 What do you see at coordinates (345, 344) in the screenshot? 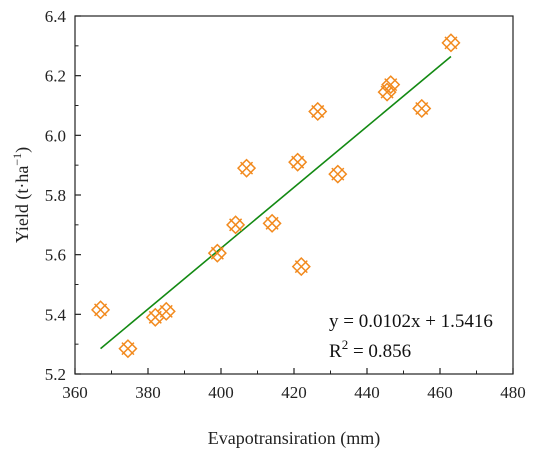
I see `r-squared-superscript: 2` at bounding box center [345, 344].